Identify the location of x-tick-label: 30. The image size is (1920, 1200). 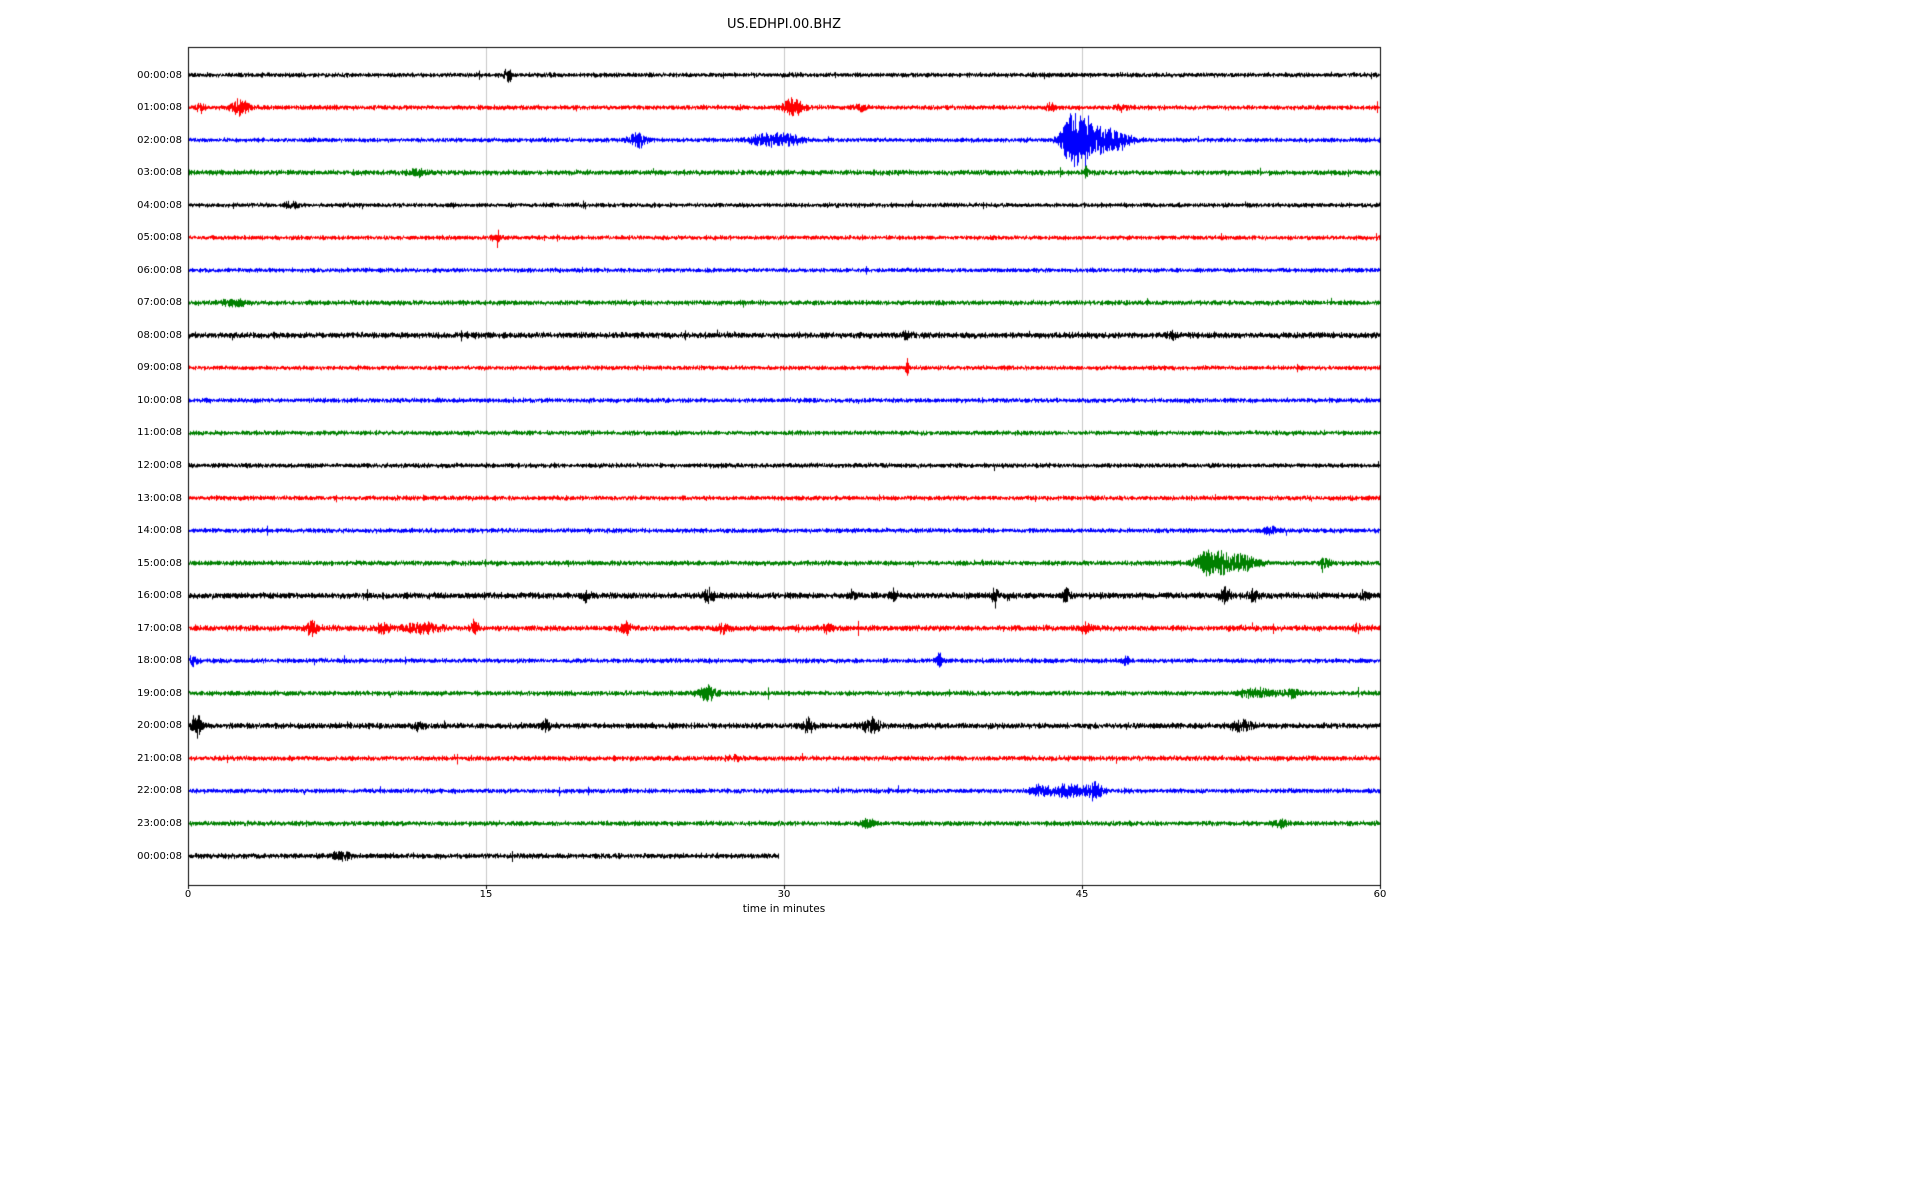
(784, 894).